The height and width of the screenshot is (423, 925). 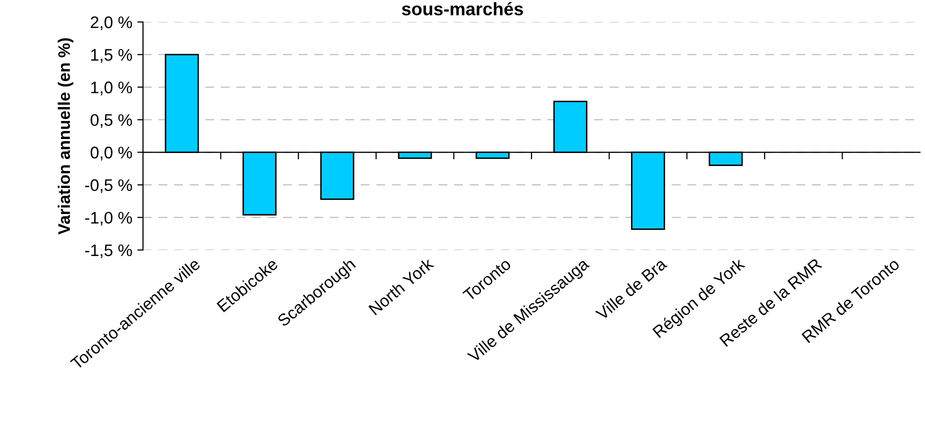 What do you see at coordinates (111, 56) in the screenshot?
I see `y-tick-label: 1,5 %` at bounding box center [111, 56].